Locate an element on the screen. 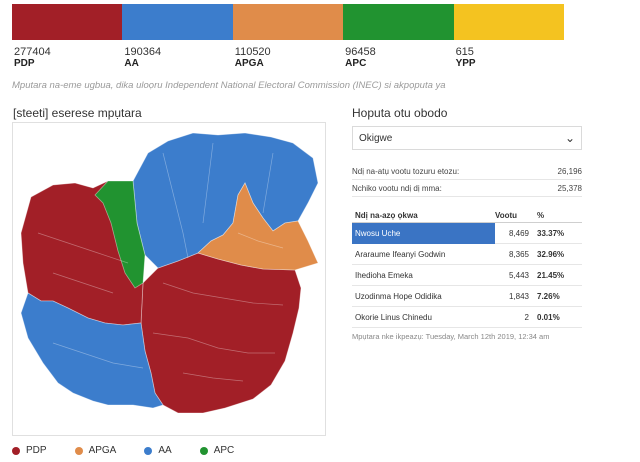  party-name: APGA is located at coordinates (249, 63).